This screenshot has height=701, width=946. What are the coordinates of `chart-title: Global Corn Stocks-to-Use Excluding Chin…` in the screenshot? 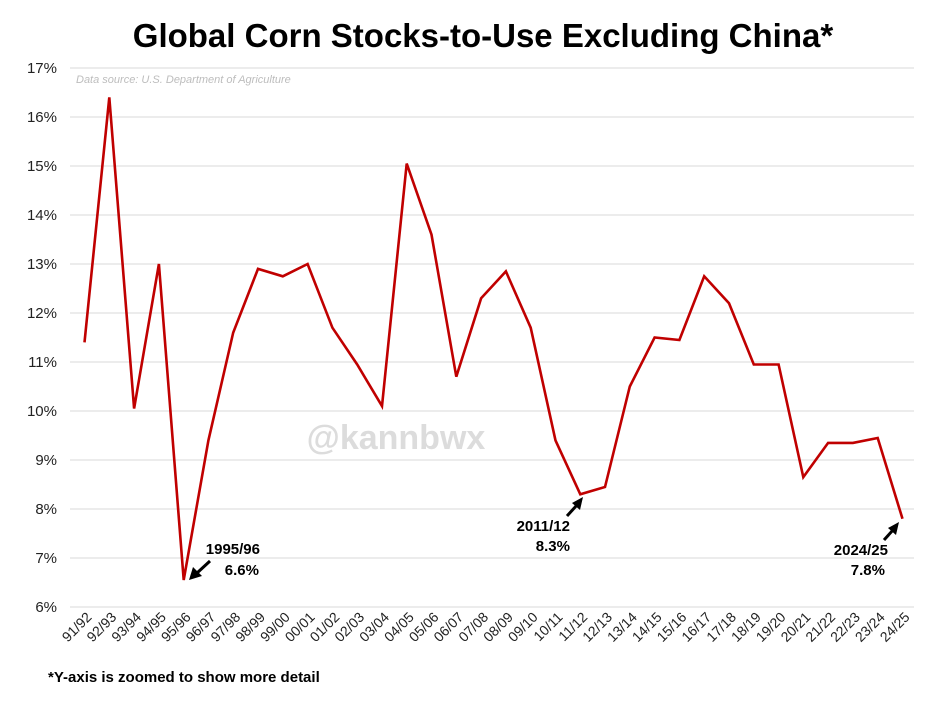 It's located at (483, 35).